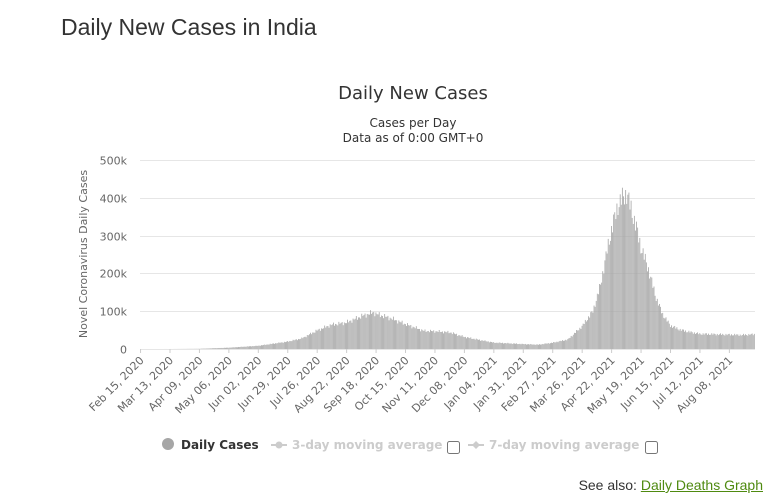  Describe the element at coordinates (701, 485) in the screenshot. I see `daily-deaths-graph-link: Daily Deaths Graph` at that location.